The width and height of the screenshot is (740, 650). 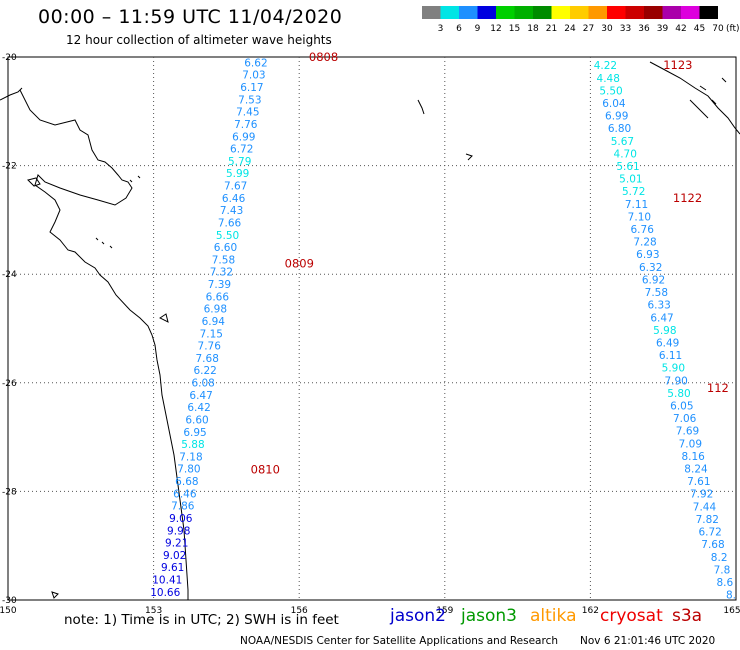 I want to click on legend-label: 15, so click(x=514, y=29).